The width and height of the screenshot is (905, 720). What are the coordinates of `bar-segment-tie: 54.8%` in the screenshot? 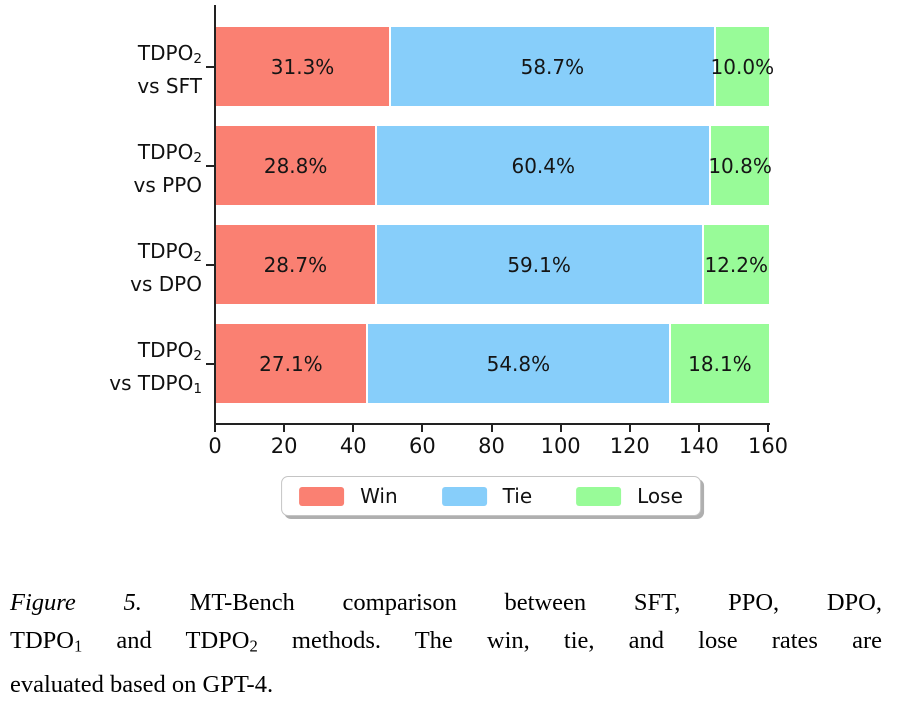 It's located at (517, 363).